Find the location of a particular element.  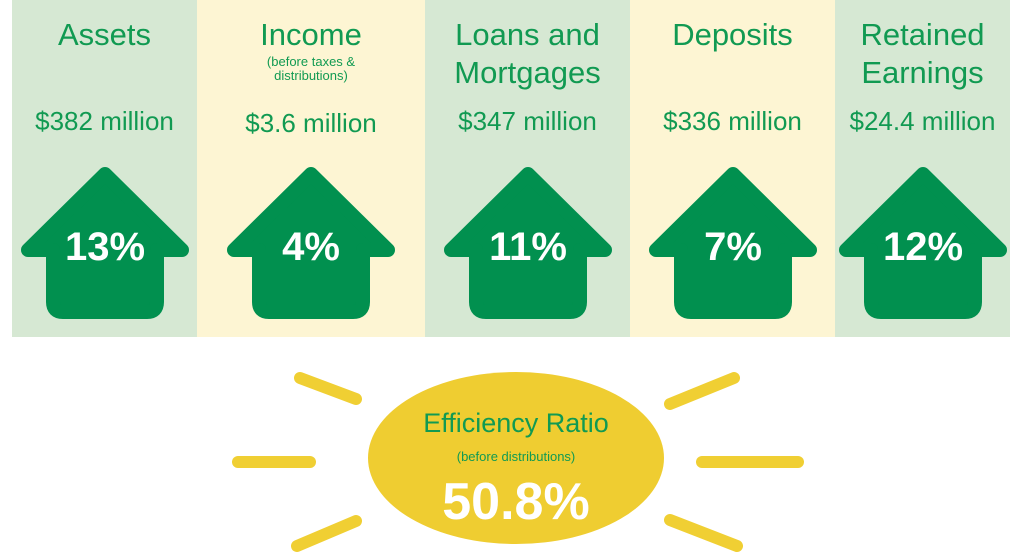

stat-column: Deposits $336 million 7% is located at coordinates (732, 168).